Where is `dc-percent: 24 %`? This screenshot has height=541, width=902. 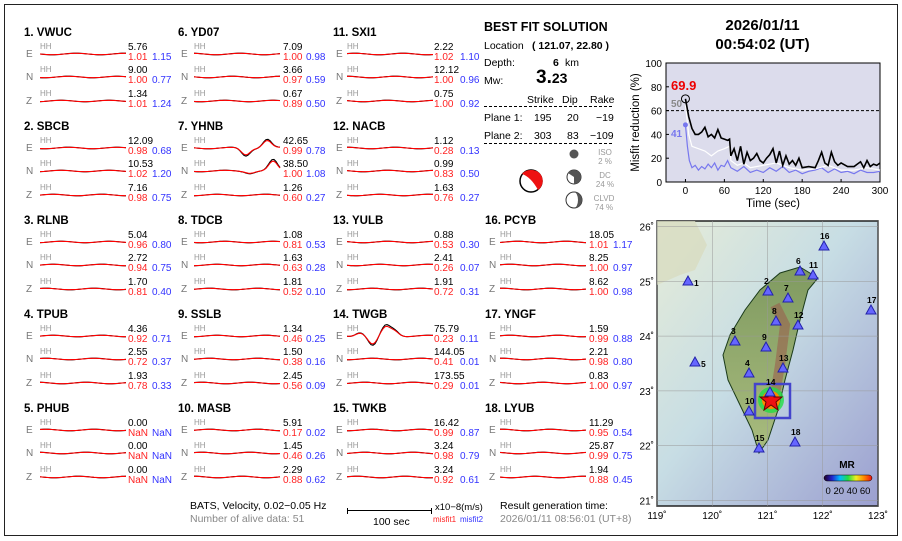 dc-percent: 24 % is located at coordinates (605, 184).